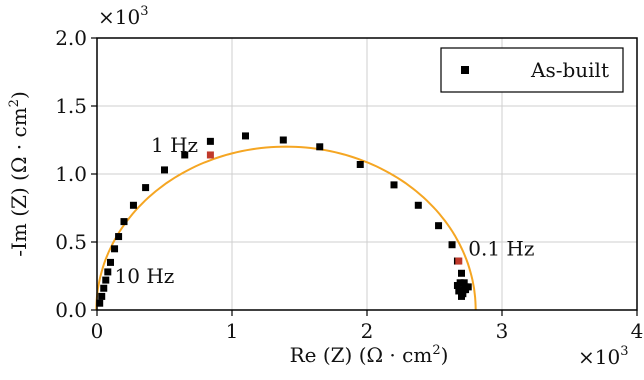  I want to click on y-tick-label: 0.0, so click(71, 310).